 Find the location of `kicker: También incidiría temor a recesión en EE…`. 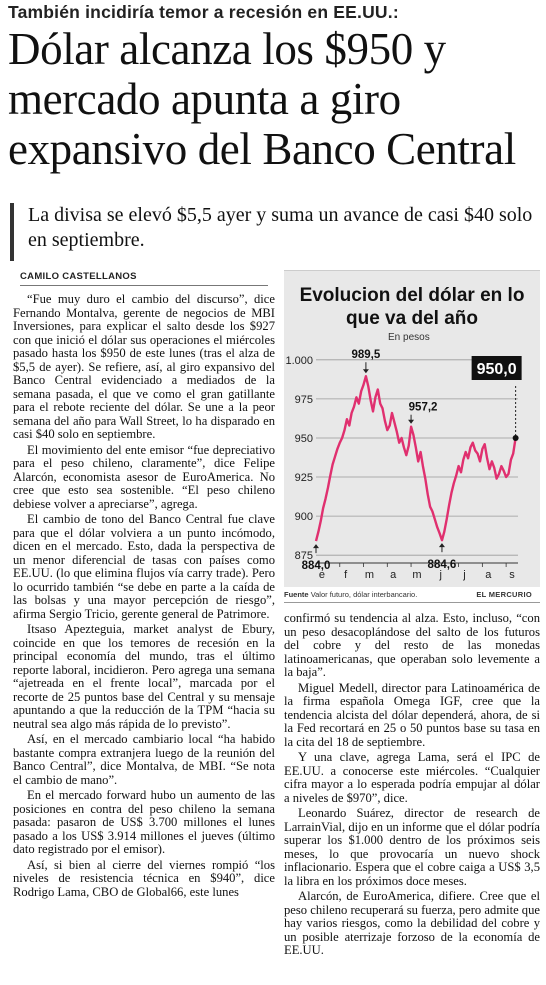

kicker: También incidiría temor a recesión en EE… is located at coordinates (203, 12).